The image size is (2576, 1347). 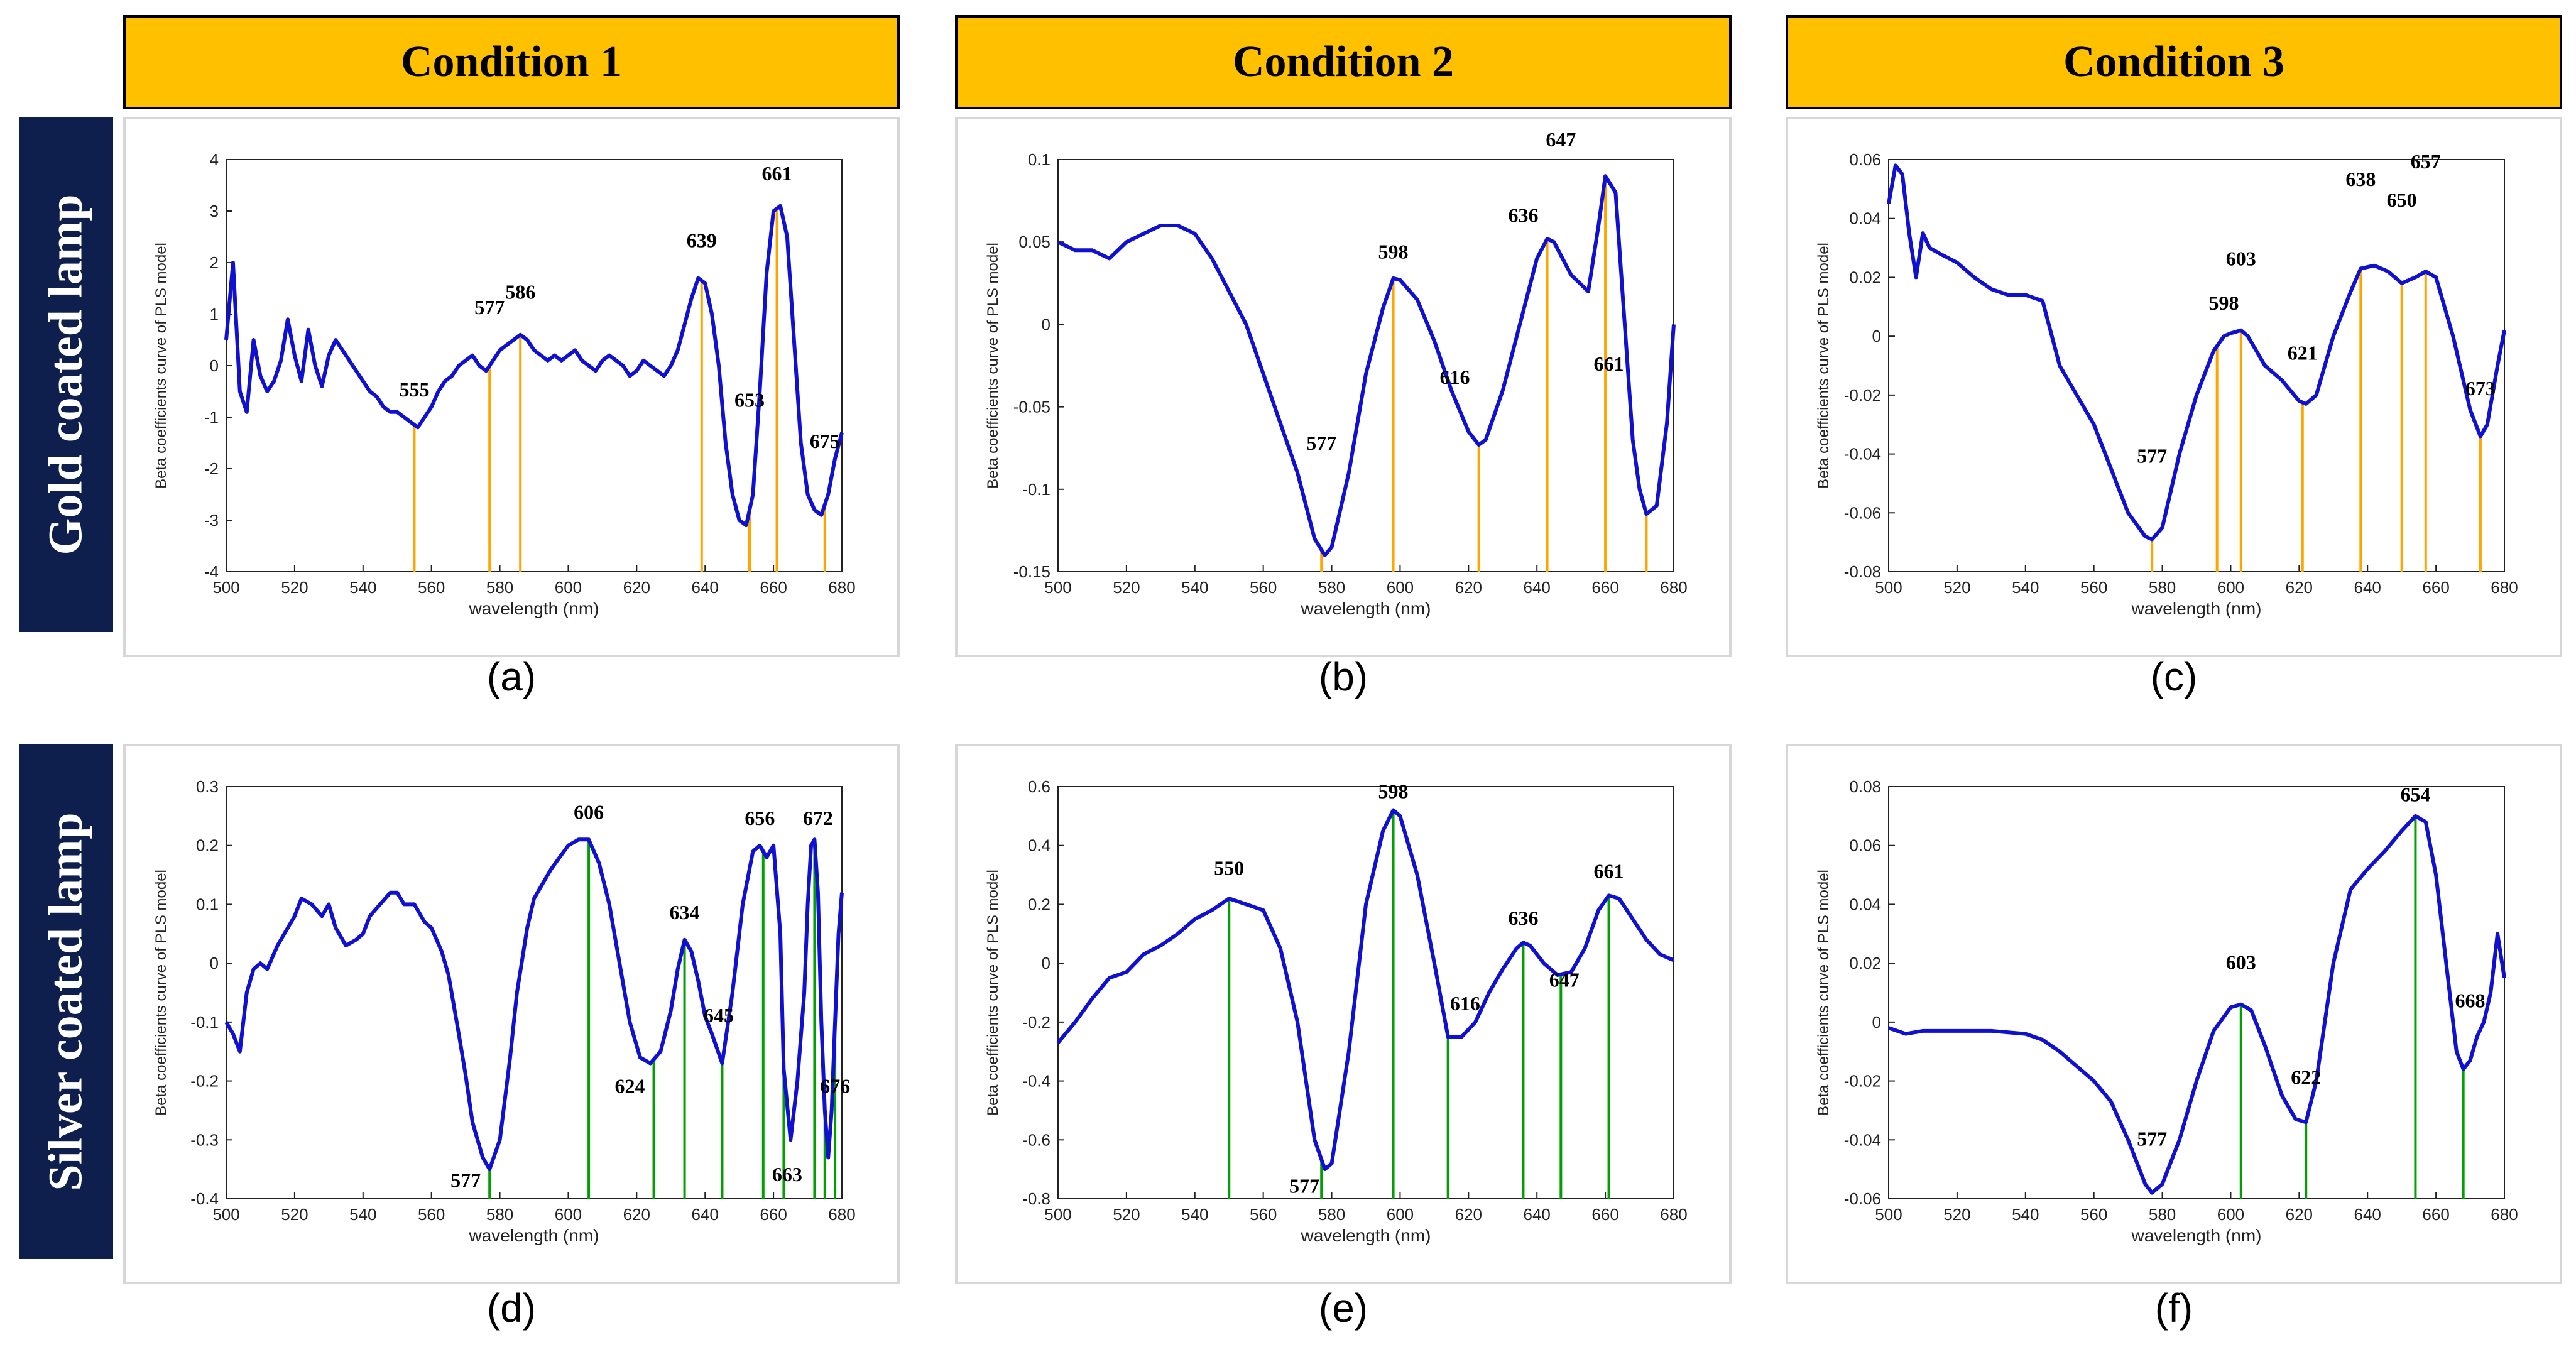 What do you see at coordinates (1862, 571) in the screenshot?
I see `y-tick-label: -0.08` at bounding box center [1862, 571].